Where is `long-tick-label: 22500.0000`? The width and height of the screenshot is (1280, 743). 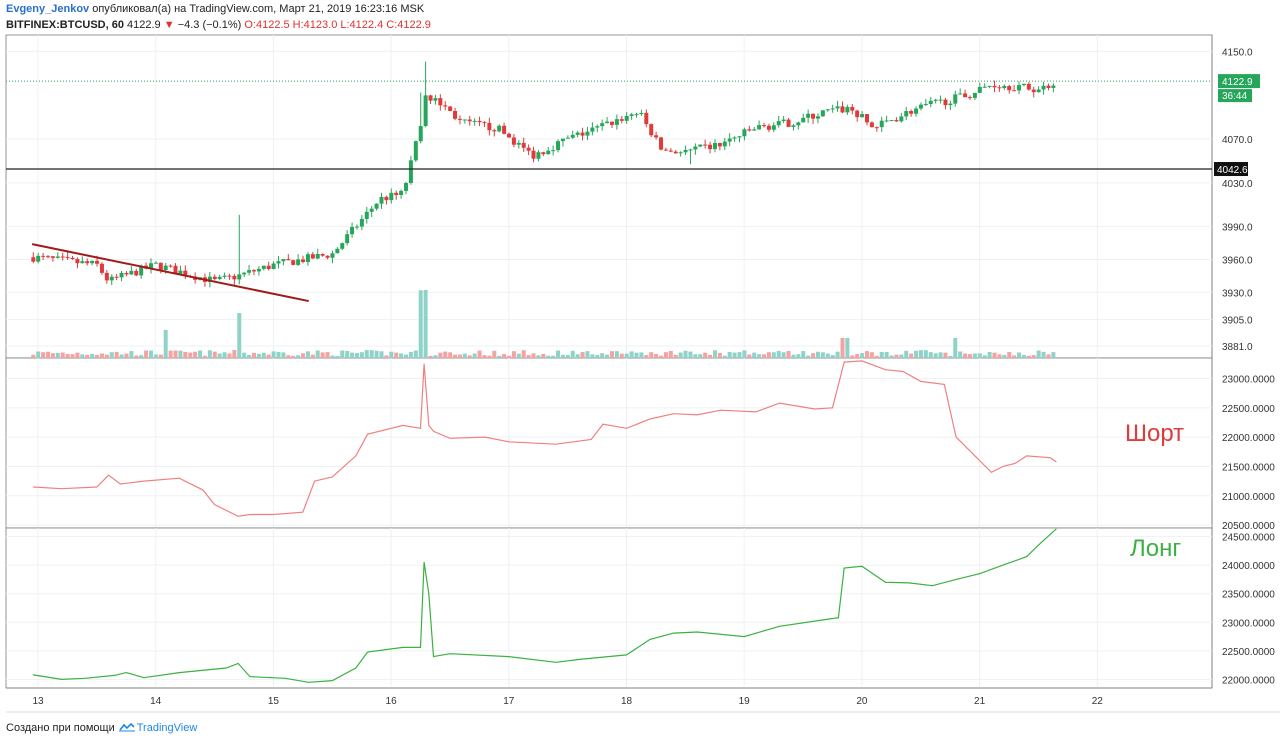 long-tick-label: 22500.0000 is located at coordinates (1248, 652).